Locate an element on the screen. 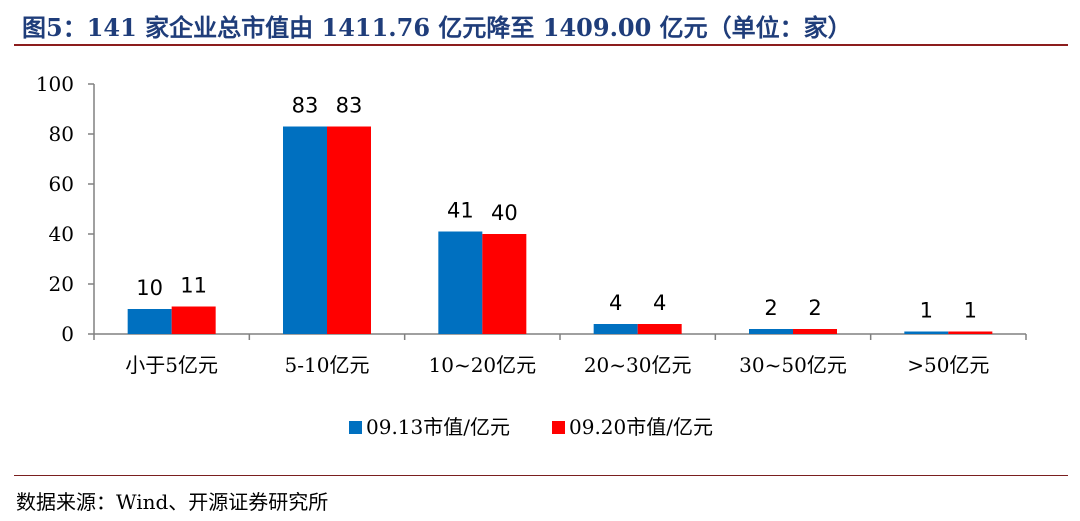  y-tick-label: 20 is located at coordinates (61, 284).